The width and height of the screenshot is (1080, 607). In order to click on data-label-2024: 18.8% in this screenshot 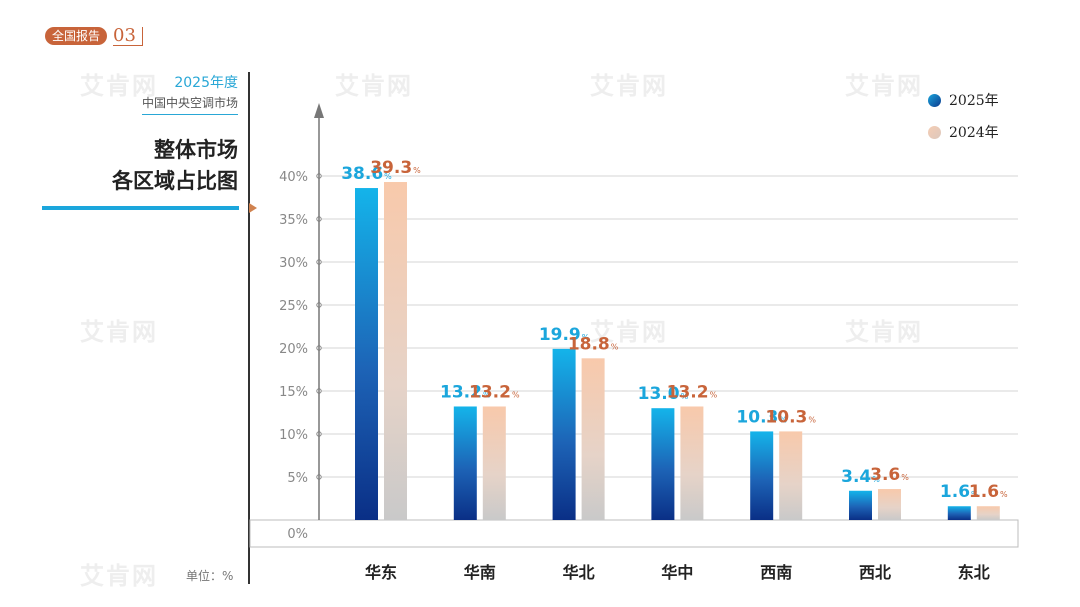, I will do `click(593, 344)`.